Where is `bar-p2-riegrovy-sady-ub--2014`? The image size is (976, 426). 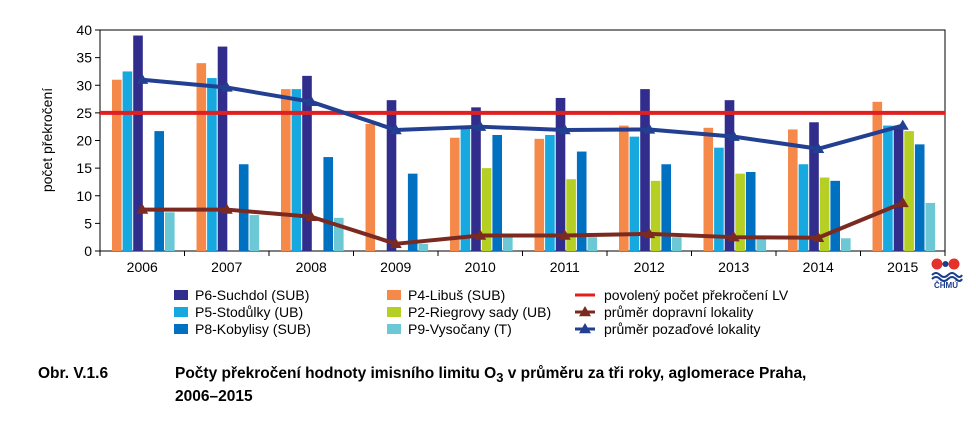 bar-p2-riegrovy-sady-ub--2014 is located at coordinates (824, 214).